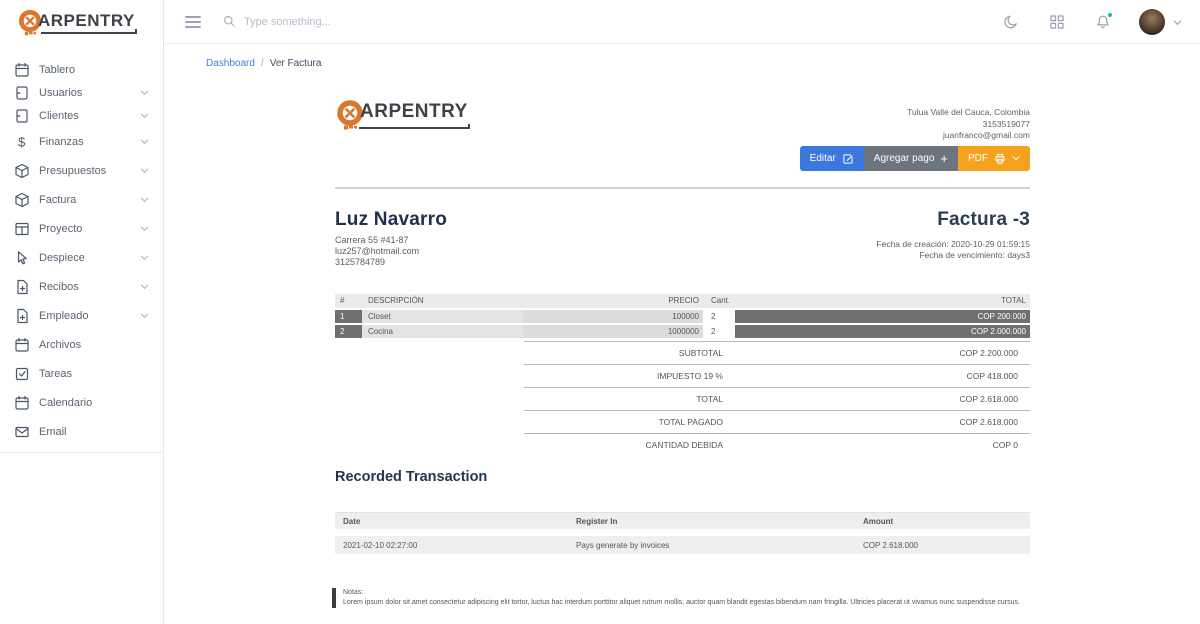  Describe the element at coordinates (1057, 22) in the screenshot. I see `apps-grid-icon` at that location.